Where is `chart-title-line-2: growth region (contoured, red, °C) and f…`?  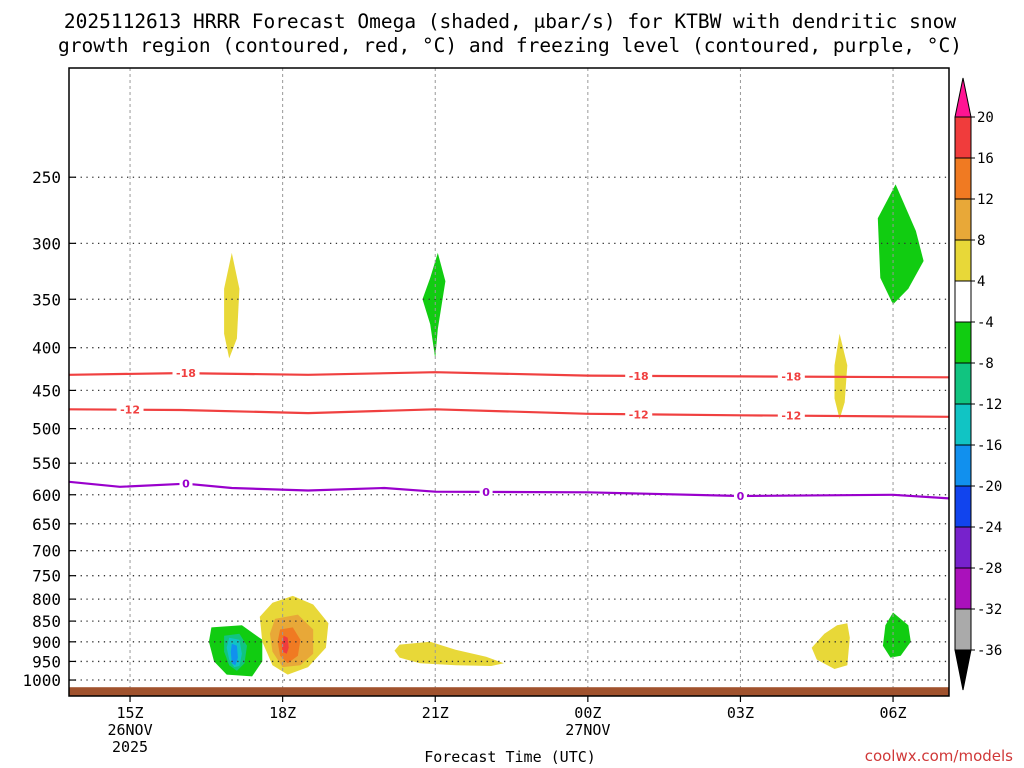
chart-title-line-2: growth region (contoured, red, °C) and f… is located at coordinates (510, 45).